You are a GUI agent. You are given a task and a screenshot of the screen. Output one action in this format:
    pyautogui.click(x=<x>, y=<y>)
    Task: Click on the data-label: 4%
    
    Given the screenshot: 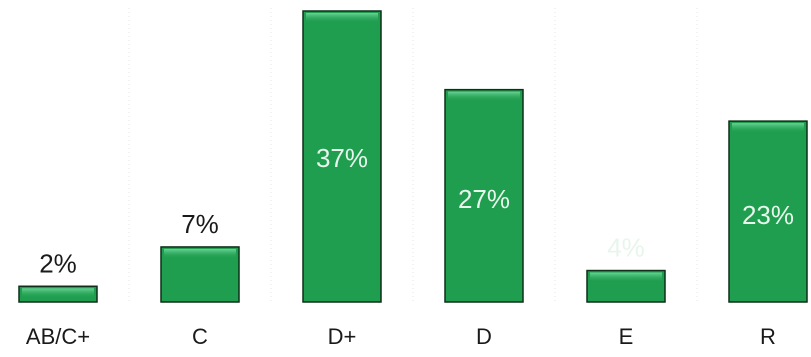 What is the action you would take?
    pyautogui.click(x=626, y=248)
    